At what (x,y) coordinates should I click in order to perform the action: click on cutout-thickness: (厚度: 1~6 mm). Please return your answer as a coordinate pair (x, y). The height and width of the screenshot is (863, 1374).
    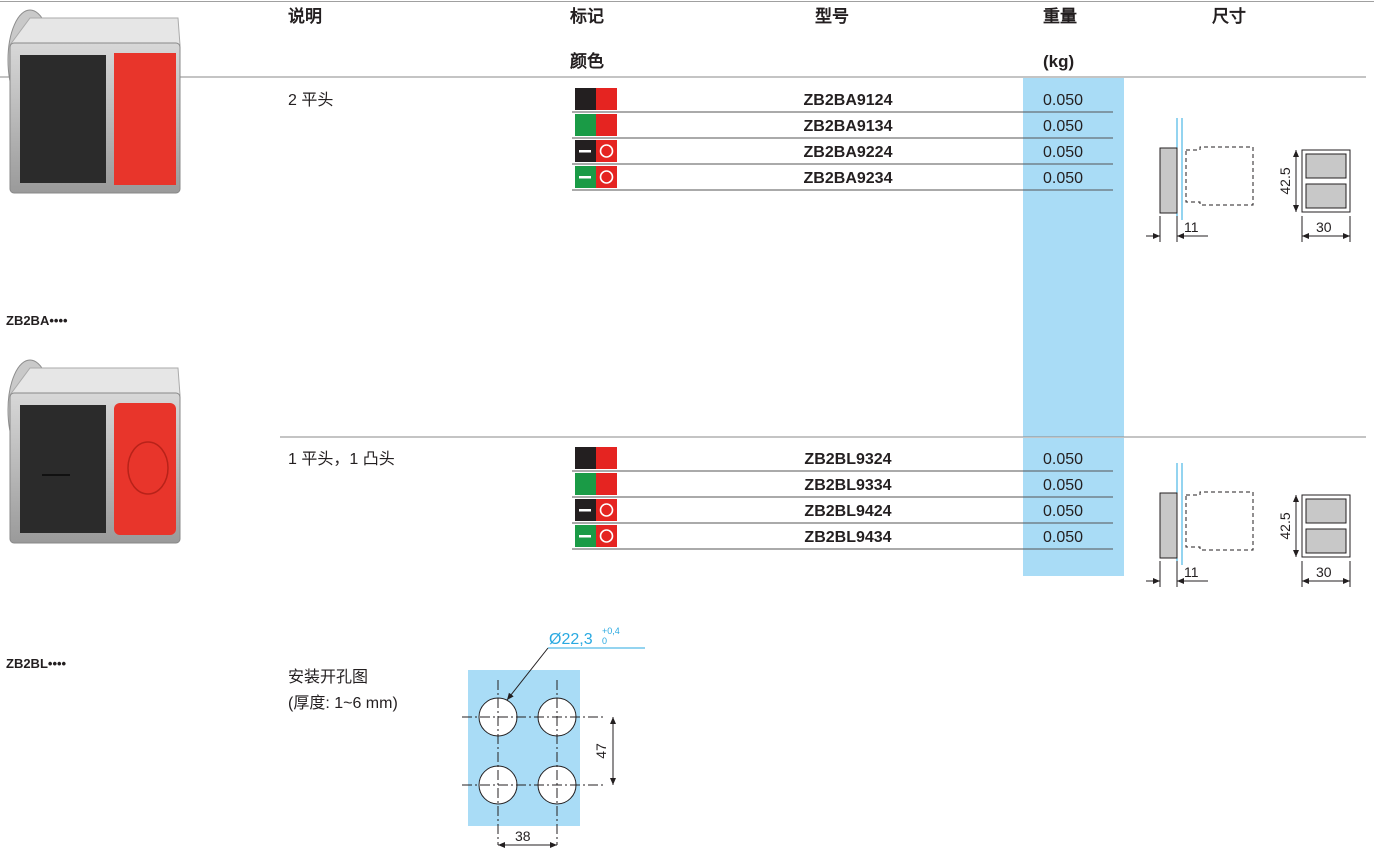
    Looking at the image, I should click on (343, 703).